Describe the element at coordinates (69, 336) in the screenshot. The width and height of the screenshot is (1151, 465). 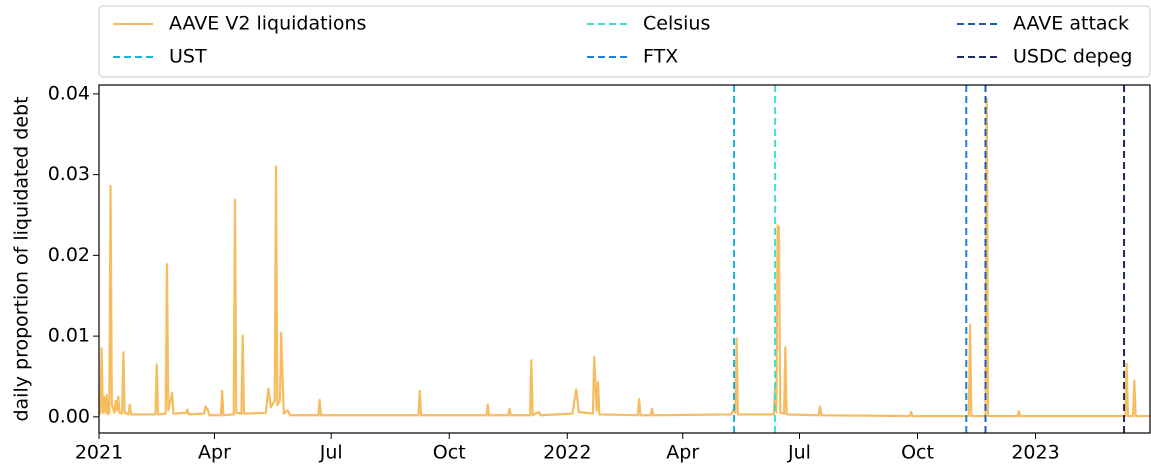
I see `y-tick-label: 0.01` at that location.